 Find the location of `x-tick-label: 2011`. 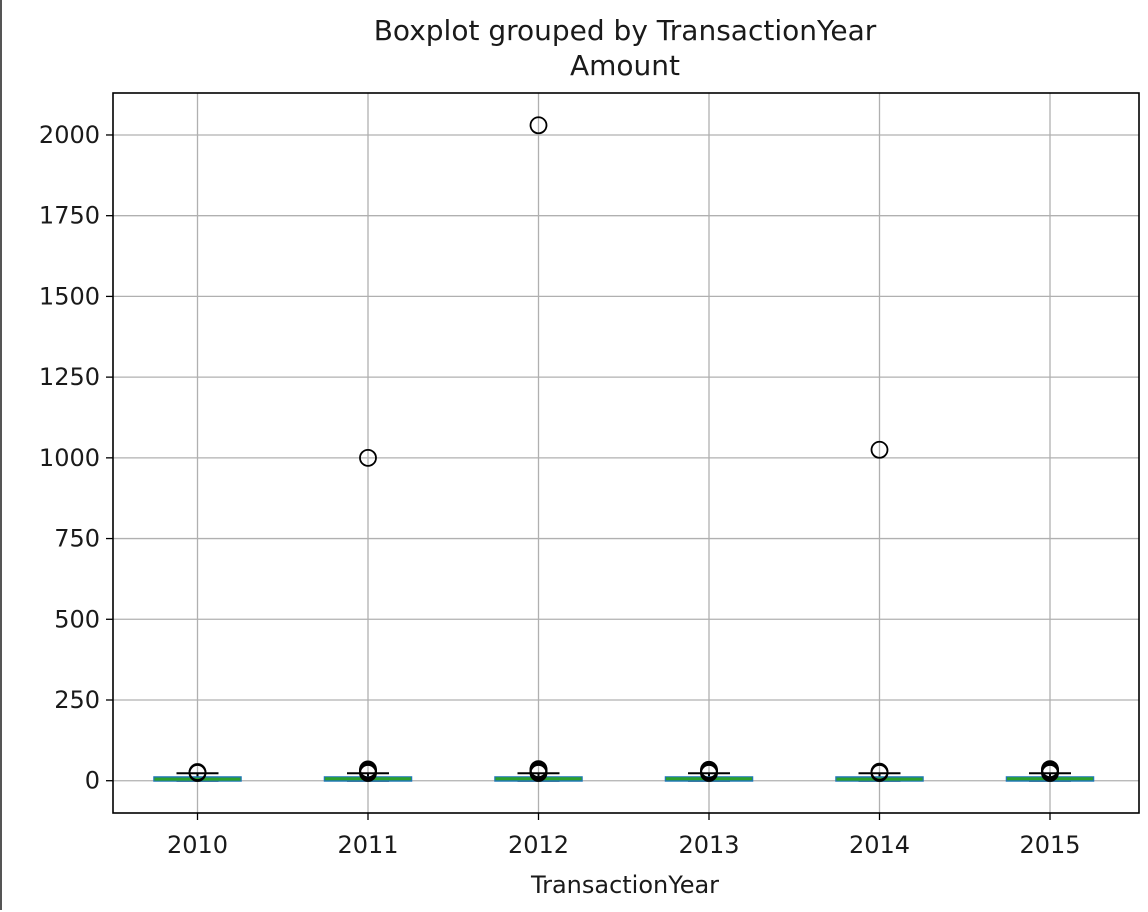

x-tick-label: 2011 is located at coordinates (367, 845).